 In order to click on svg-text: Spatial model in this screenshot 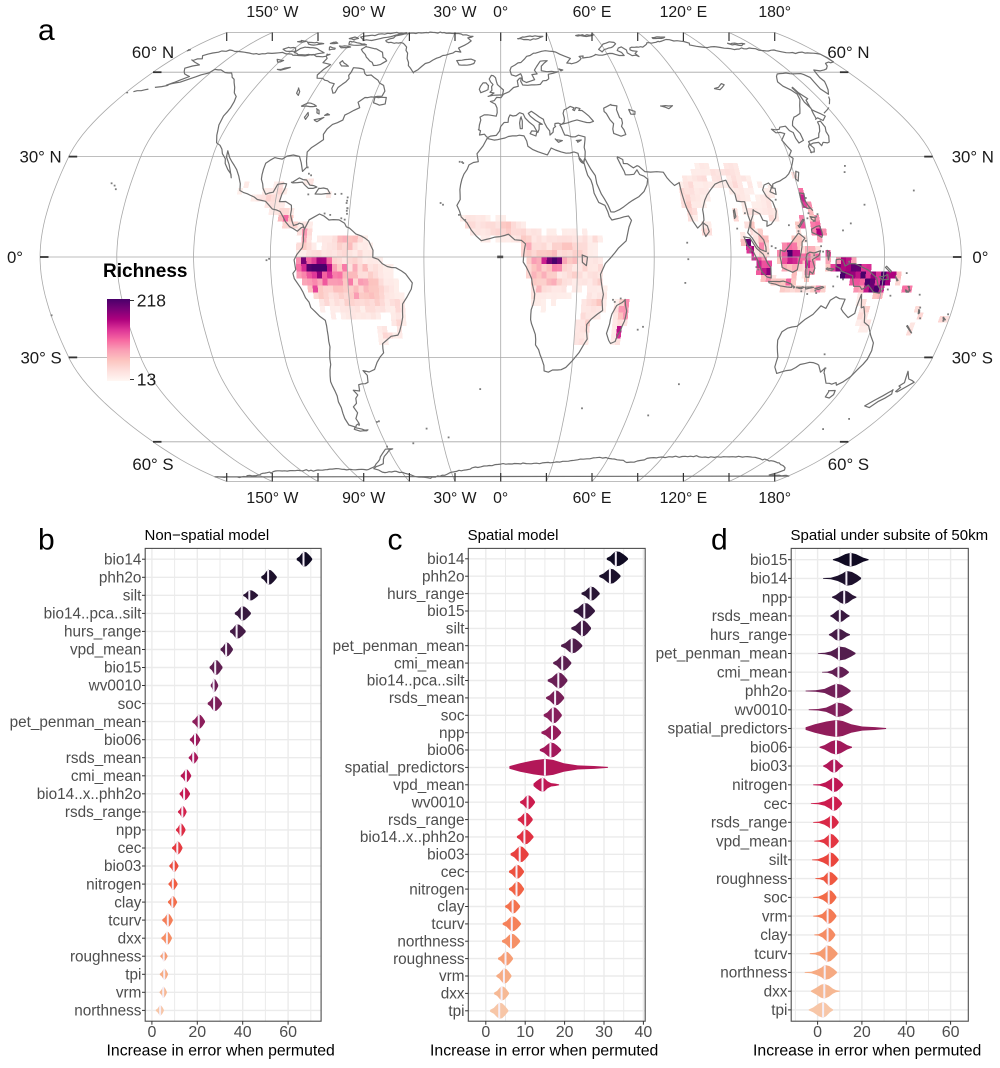, I will do `click(513, 535)`.